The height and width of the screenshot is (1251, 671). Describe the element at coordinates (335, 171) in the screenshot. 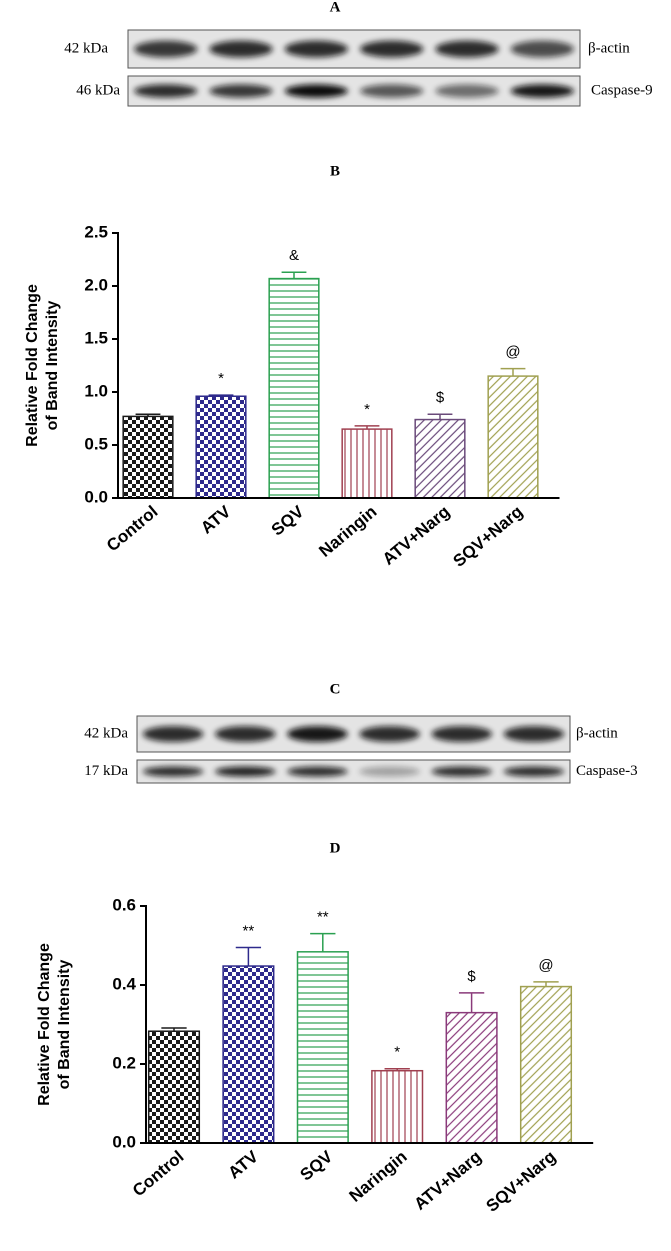

I see `chart-title: B` at that location.